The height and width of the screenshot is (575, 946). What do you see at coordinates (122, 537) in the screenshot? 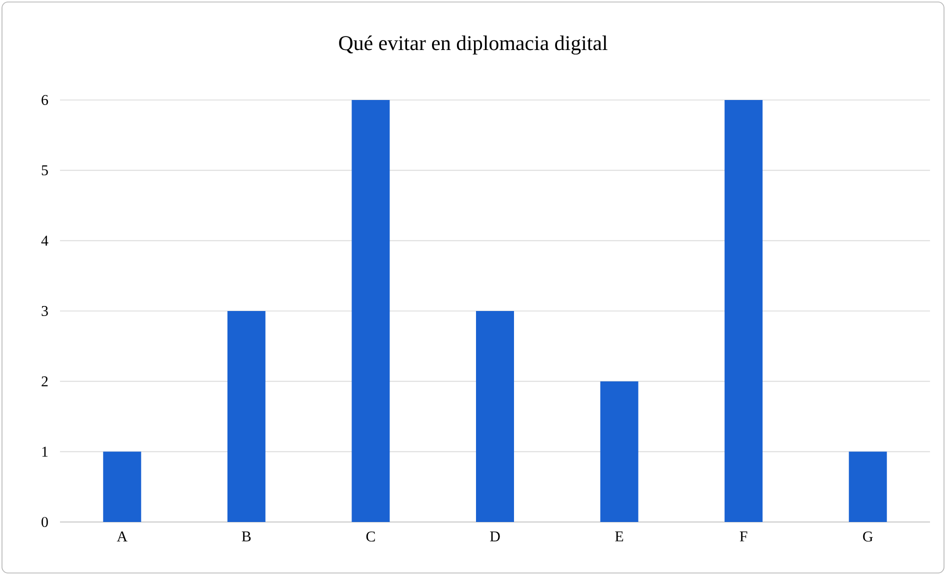
I see `x-tick-label: A` at bounding box center [122, 537].